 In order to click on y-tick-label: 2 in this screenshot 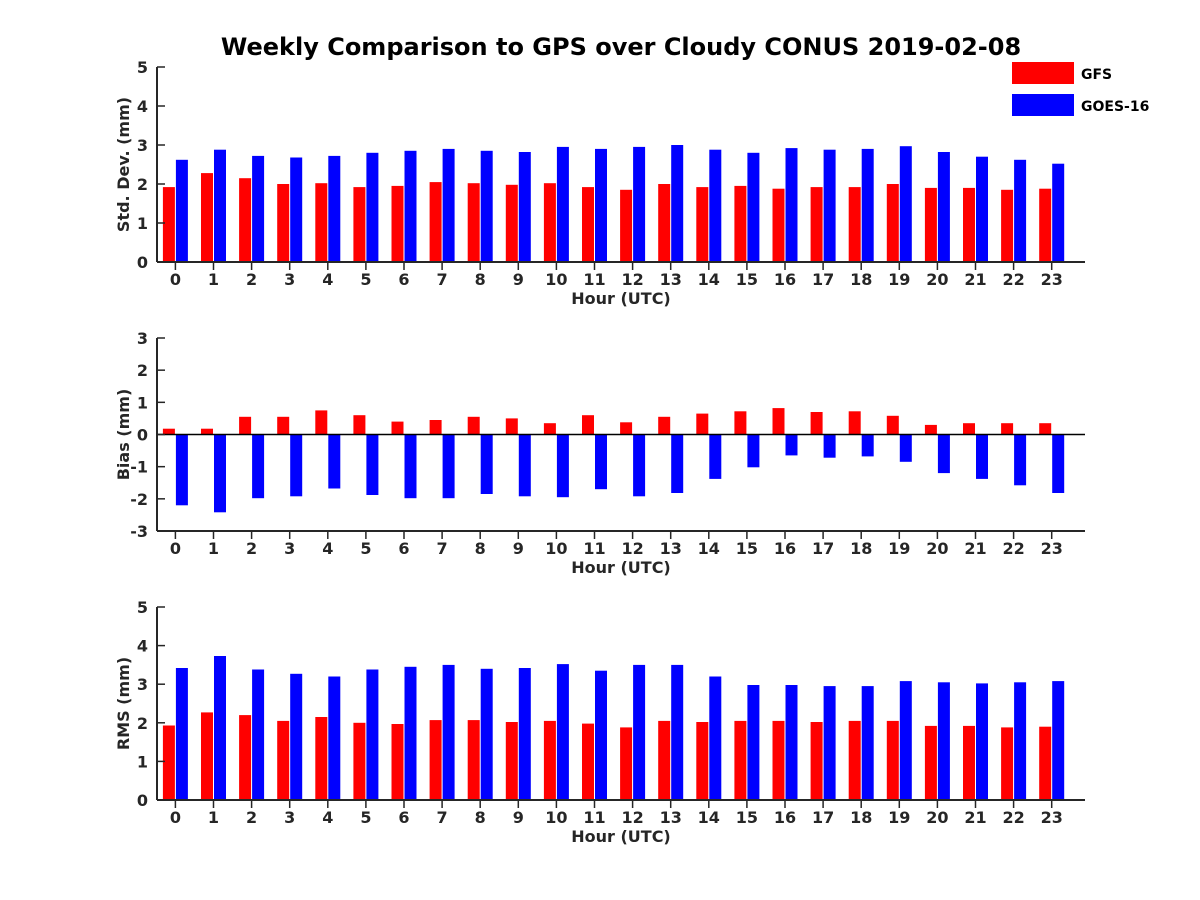, I will do `click(142, 370)`.